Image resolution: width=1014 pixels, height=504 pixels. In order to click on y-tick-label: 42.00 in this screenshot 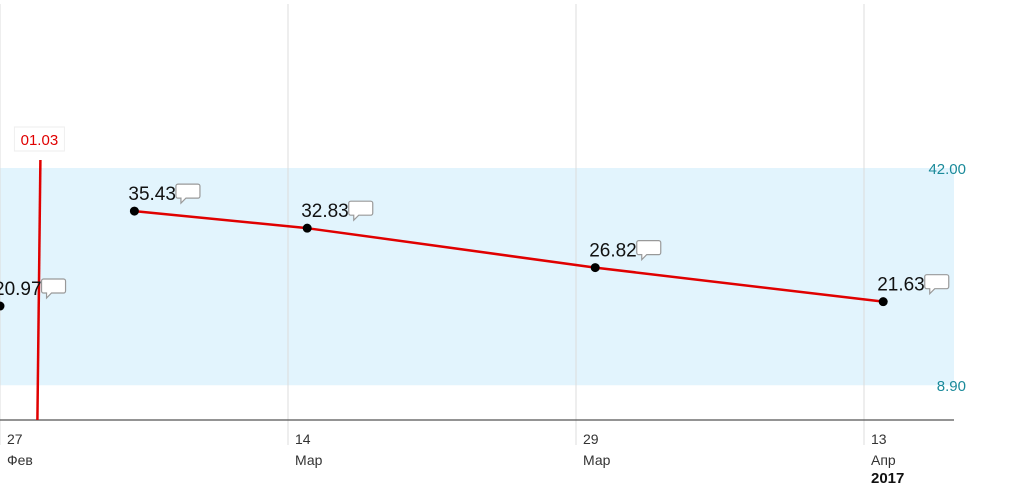, I will do `click(947, 169)`.